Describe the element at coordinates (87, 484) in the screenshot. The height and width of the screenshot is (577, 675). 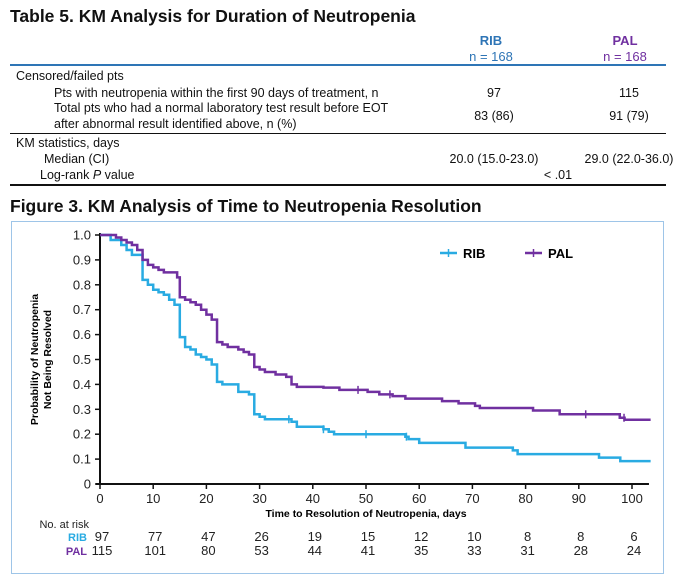
I see `y-tick-label: 0` at that location.